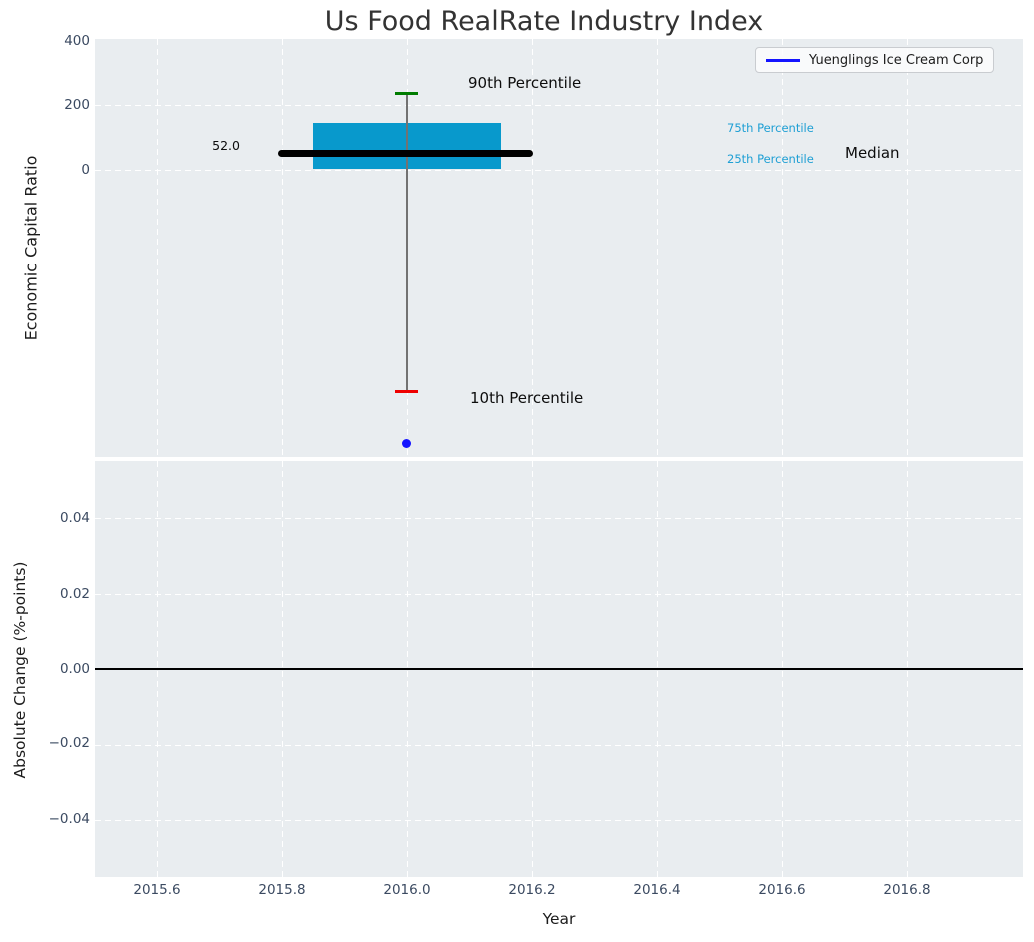 Image resolution: width=1034 pixels, height=942 pixels. Describe the element at coordinates (783, 60) in the screenshot. I see `legend-line-sample` at that location.